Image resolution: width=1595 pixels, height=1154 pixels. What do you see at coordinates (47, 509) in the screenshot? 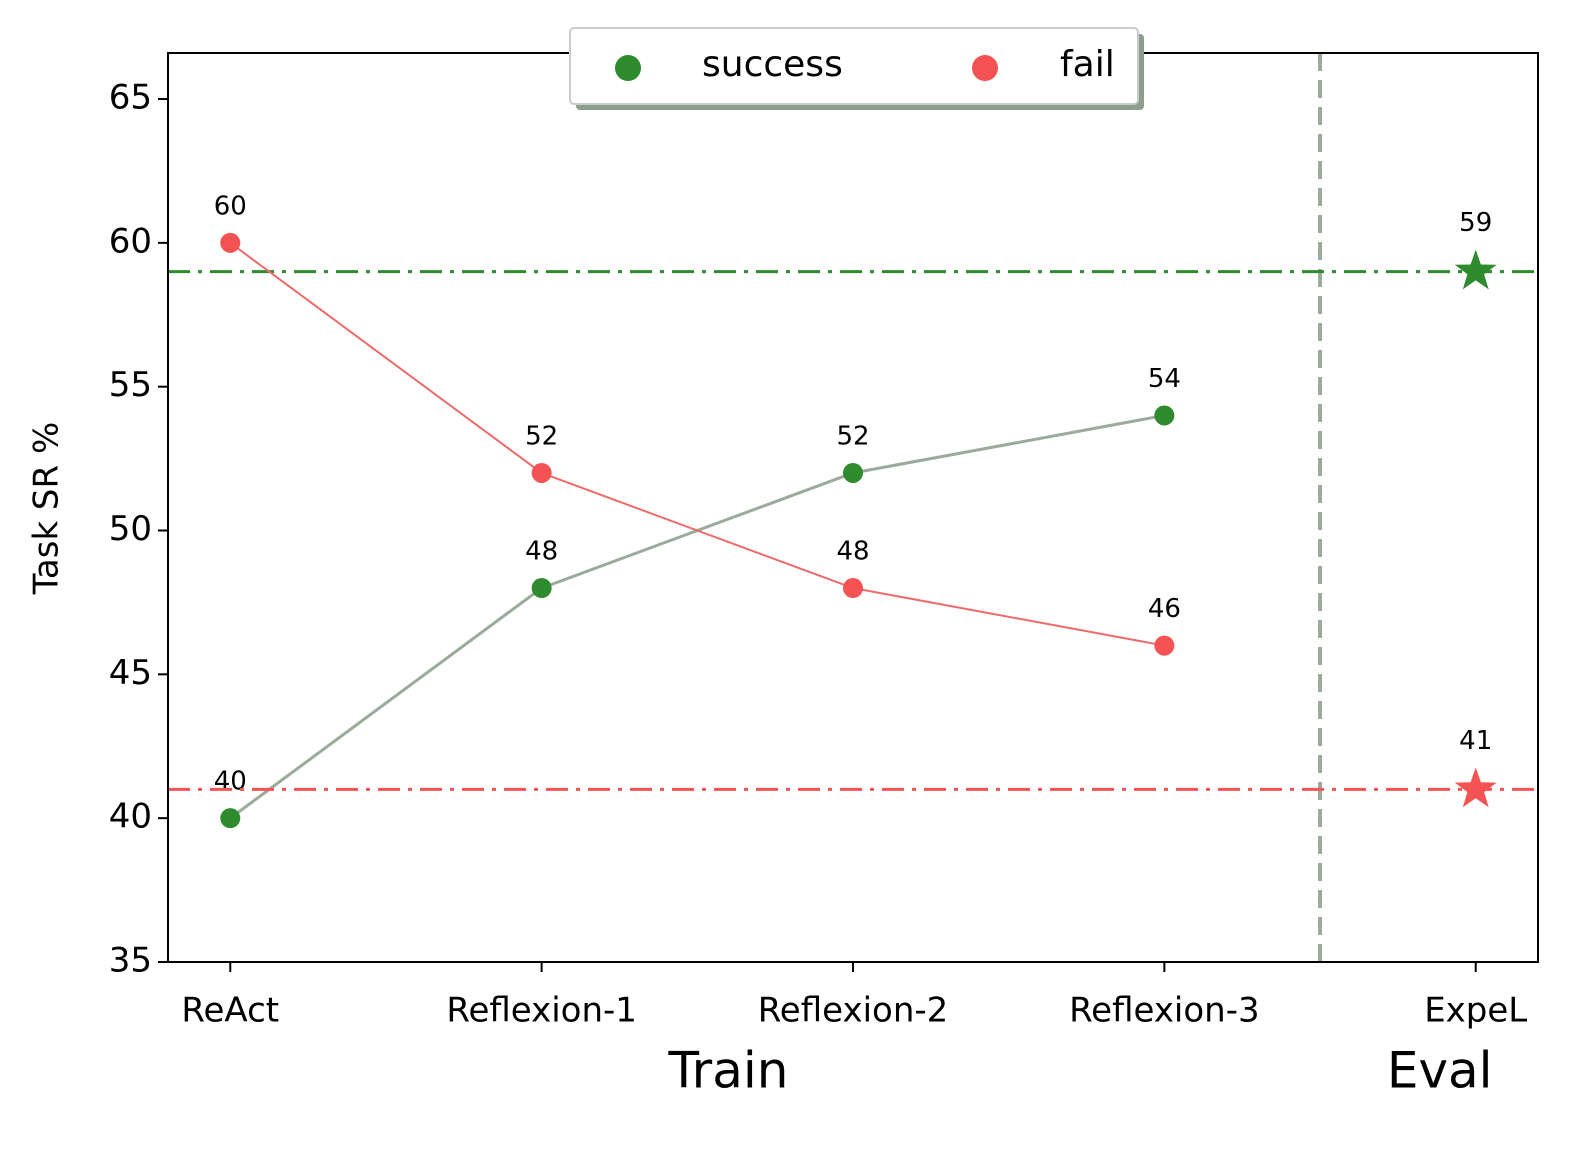
I see `y-axis-label: Task SR %` at bounding box center [47, 509].